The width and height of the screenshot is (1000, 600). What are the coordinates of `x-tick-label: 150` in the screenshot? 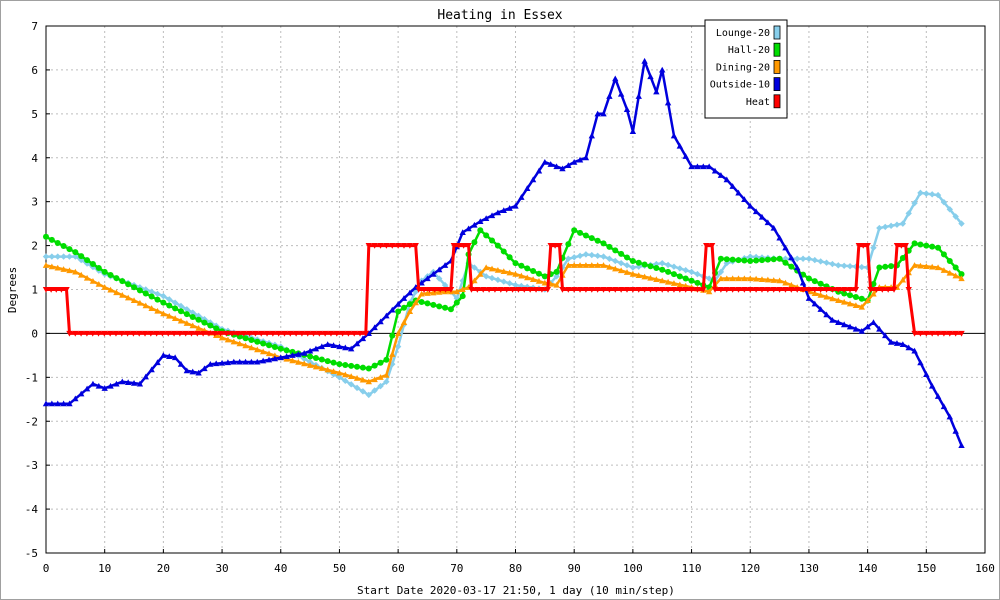 It's located at (926, 568).